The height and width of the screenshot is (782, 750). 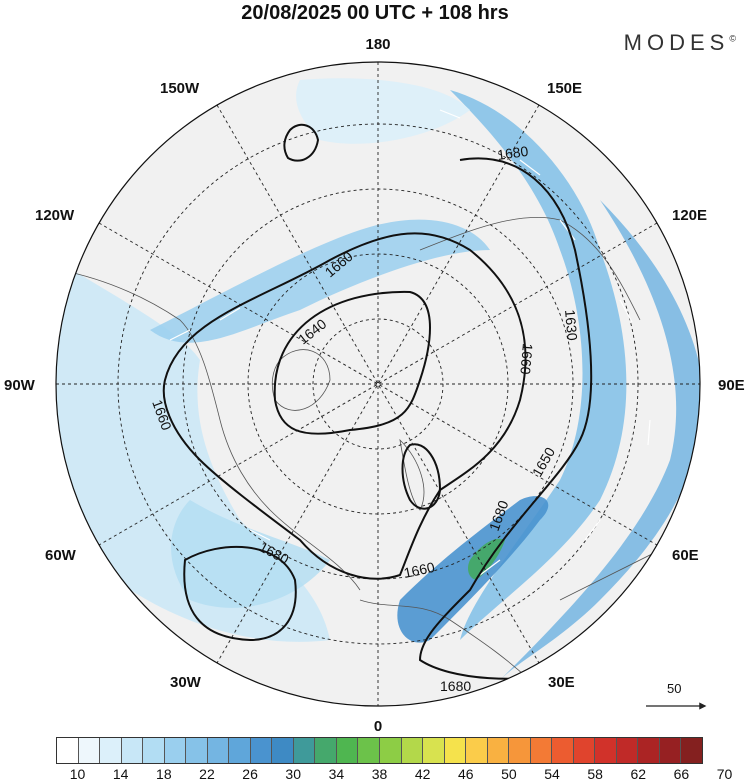 I want to click on contour-label: 1680, so click(x=455, y=686).